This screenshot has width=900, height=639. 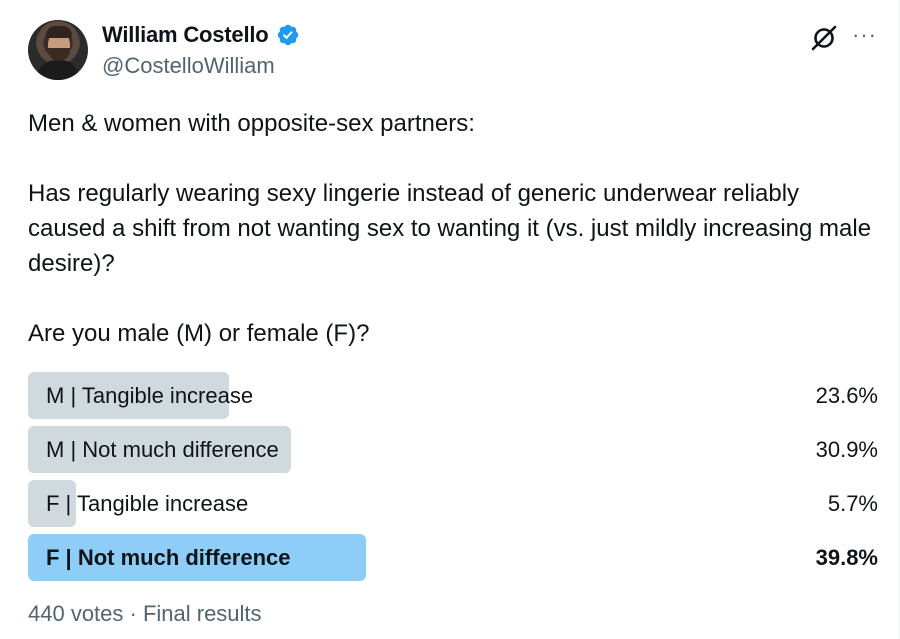 I want to click on author-name-row: William Costello, so click(x=201, y=35).